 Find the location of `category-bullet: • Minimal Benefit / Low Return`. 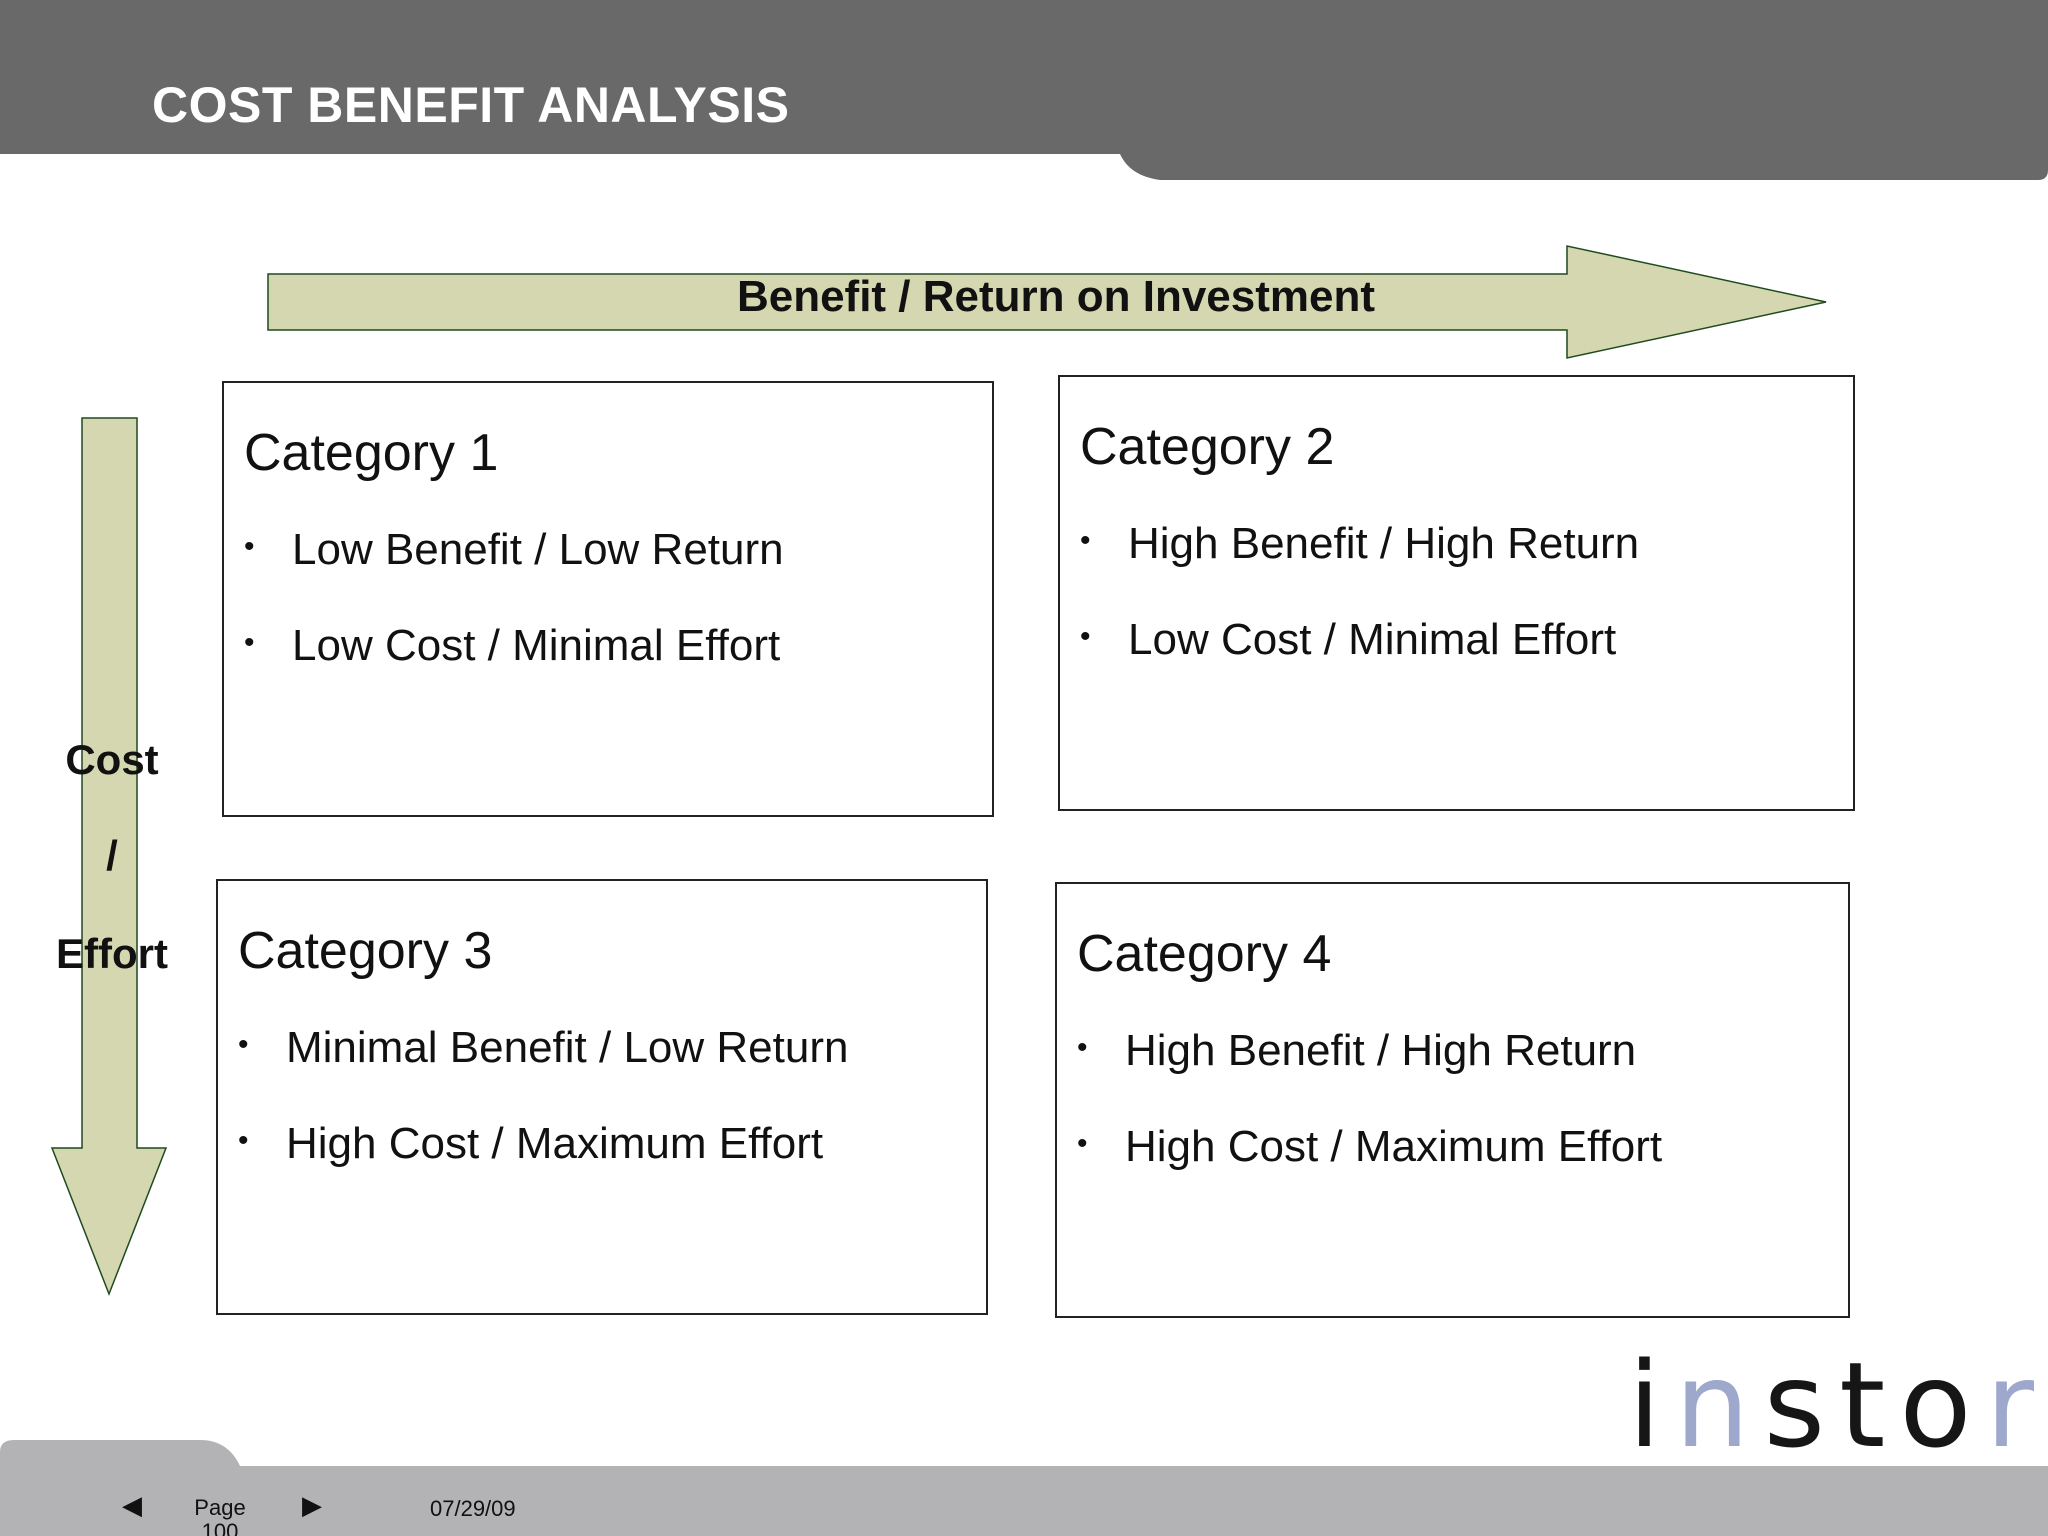

category-bullet: • Minimal Benefit / Low Return is located at coordinates (543, 1047).